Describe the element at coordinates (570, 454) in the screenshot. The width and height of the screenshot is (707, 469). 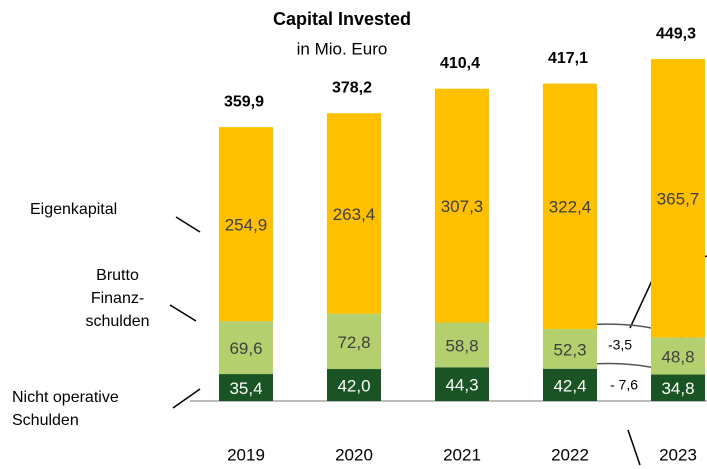
I see `x-tick-label: 2022` at that location.